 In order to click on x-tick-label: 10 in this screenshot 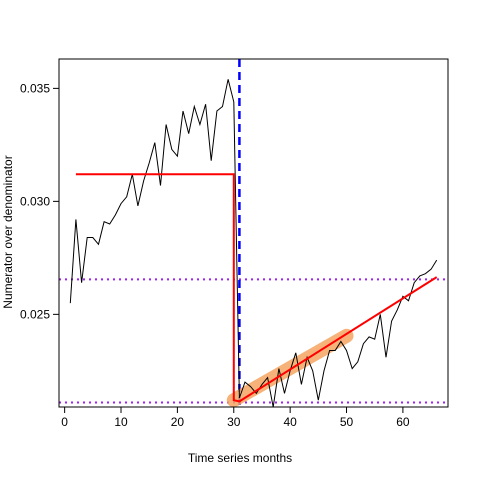, I will do `click(121, 422)`.